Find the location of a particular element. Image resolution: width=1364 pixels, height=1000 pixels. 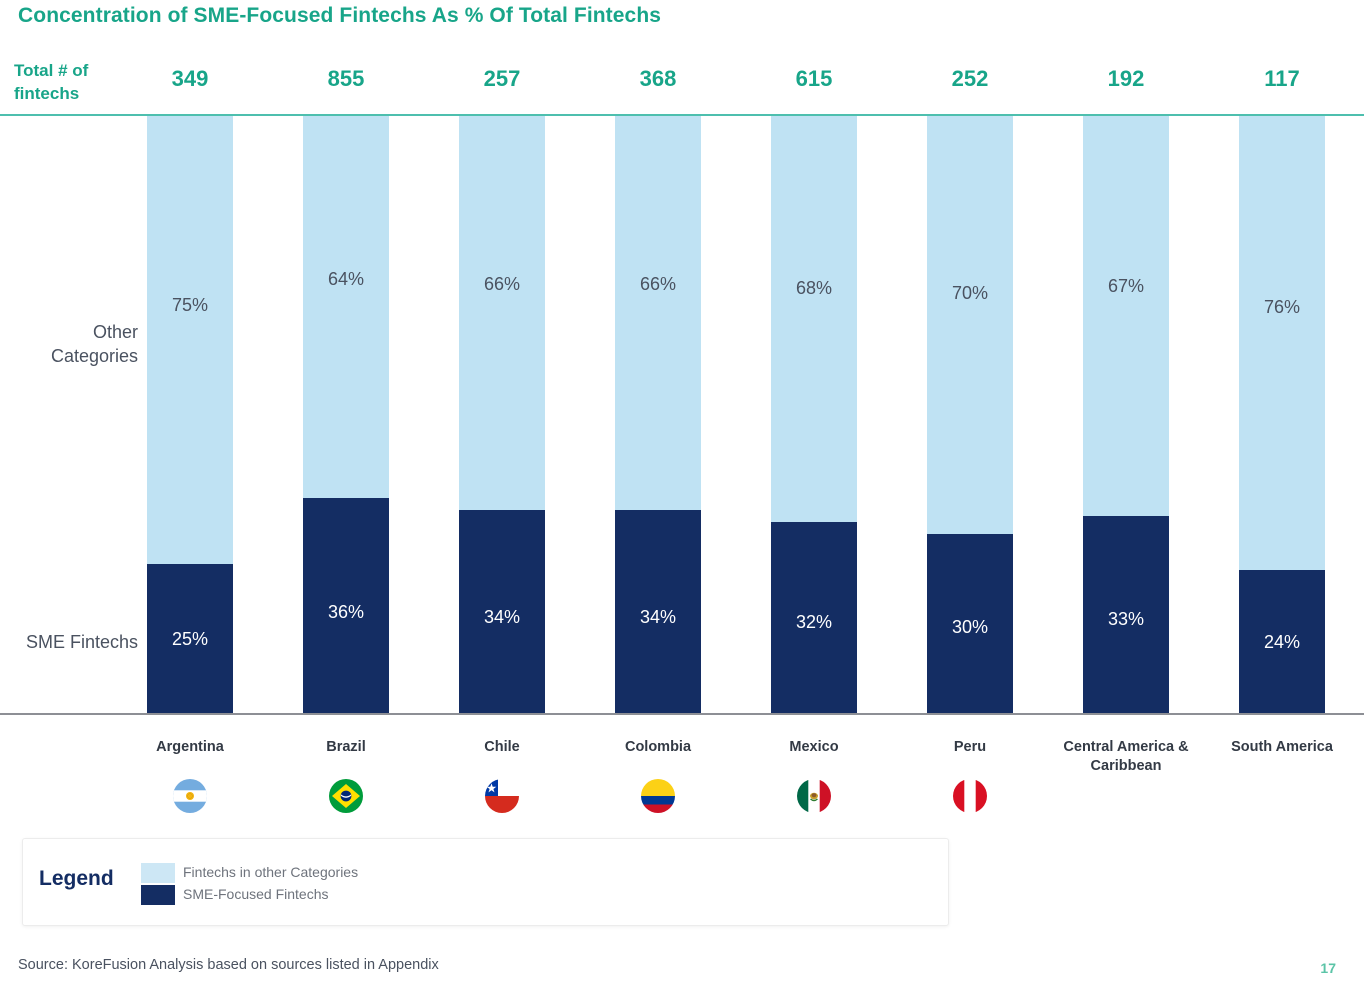

legend-label-other-categories: Fintechs in other Categories is located at coordinates (271, 872).